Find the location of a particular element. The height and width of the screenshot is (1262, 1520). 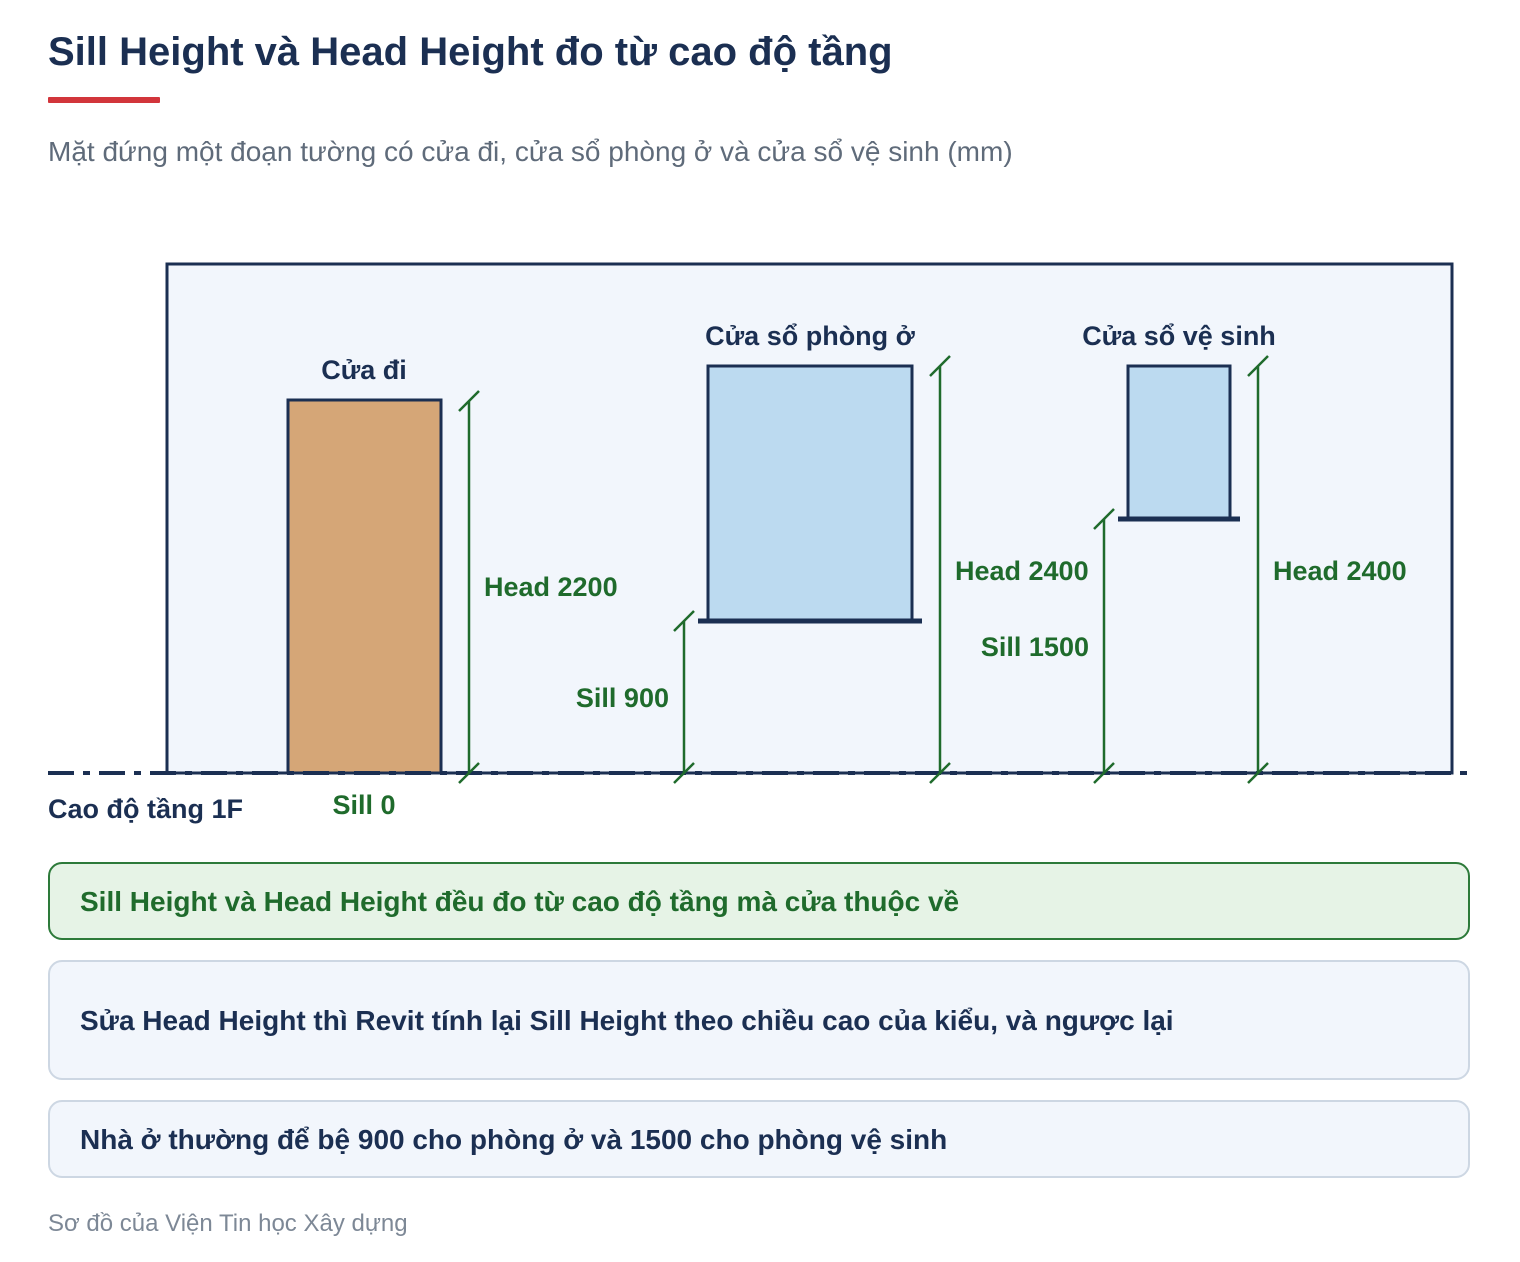

living-window-head-dimension is located at coordinates (940, 569).